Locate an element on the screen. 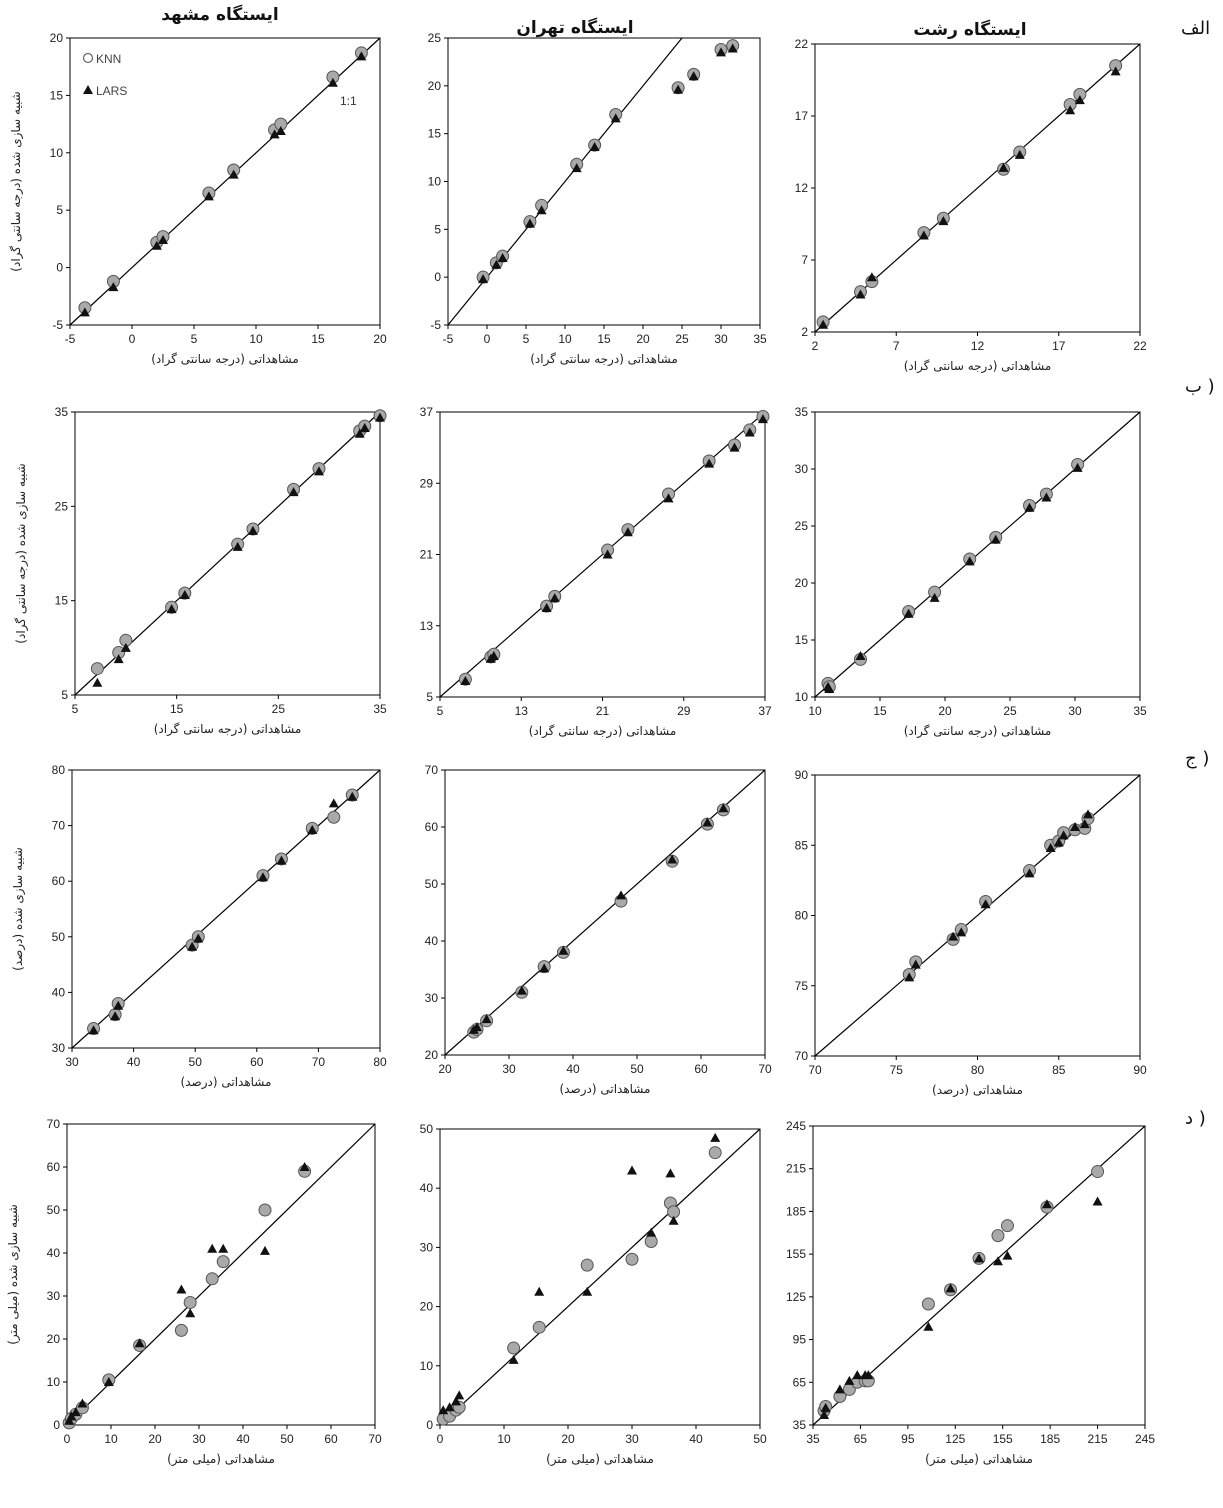 This screenshot has height=1508, width=1223. y-tick-label: 13 is located at coordinates (427, 626).